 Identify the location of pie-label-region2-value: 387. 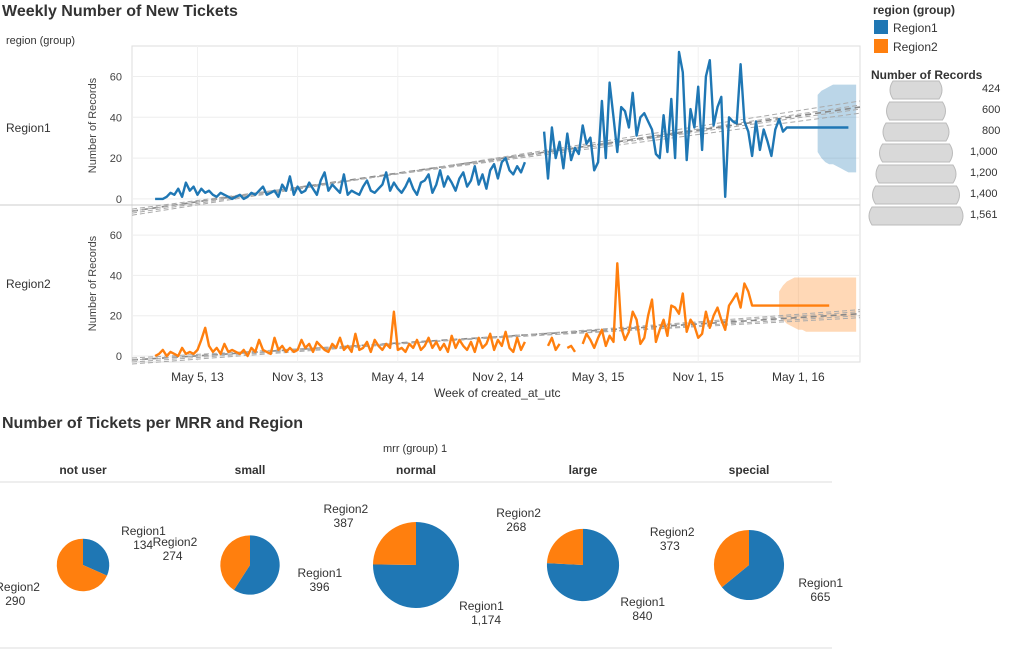
(343, 522).